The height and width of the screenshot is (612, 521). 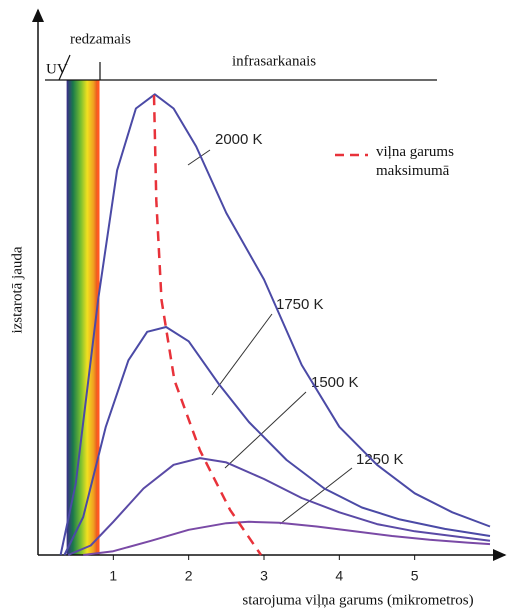 What do you see at coordinates (380, 459) in the screenshot?
I see `curve-label: 1250 K` at bounding box center [380, 459].